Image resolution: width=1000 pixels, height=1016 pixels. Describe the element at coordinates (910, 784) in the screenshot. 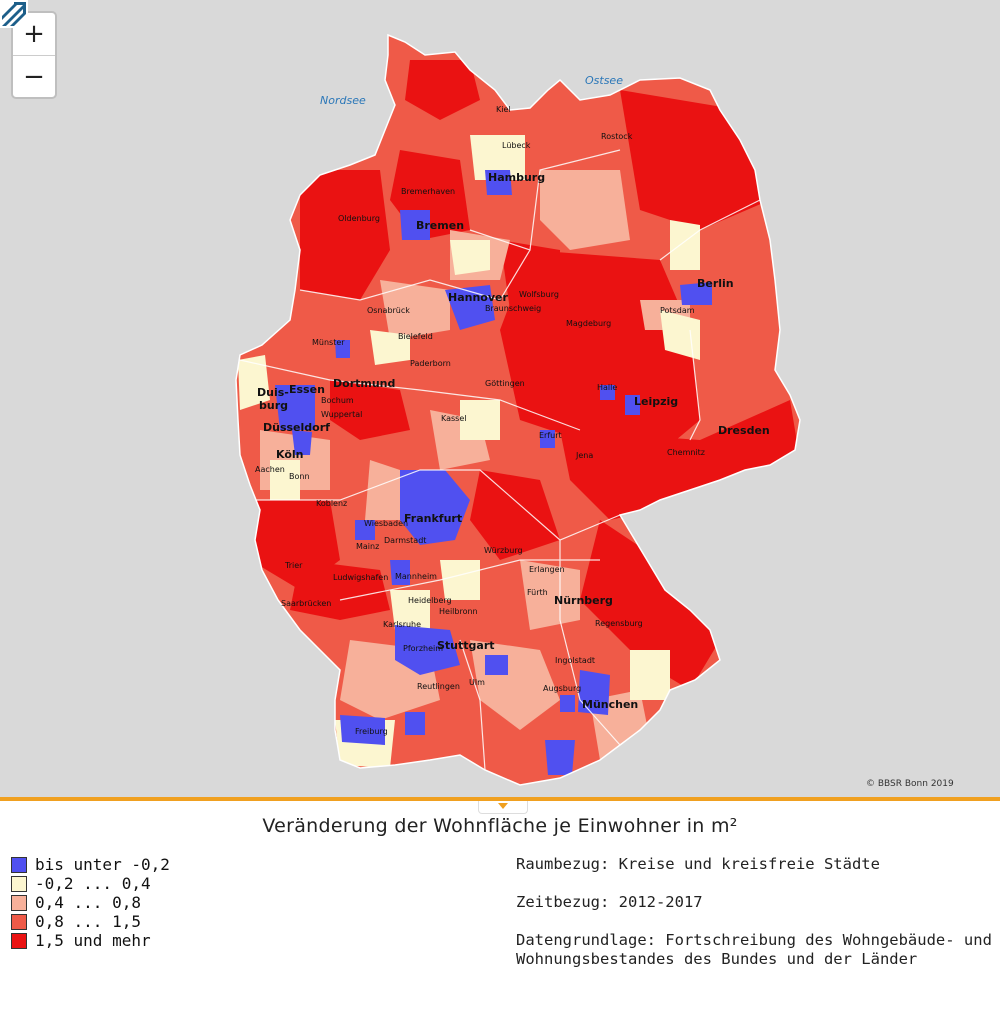

I see `map-credit: © BBSR Bonn 2019` at that location.